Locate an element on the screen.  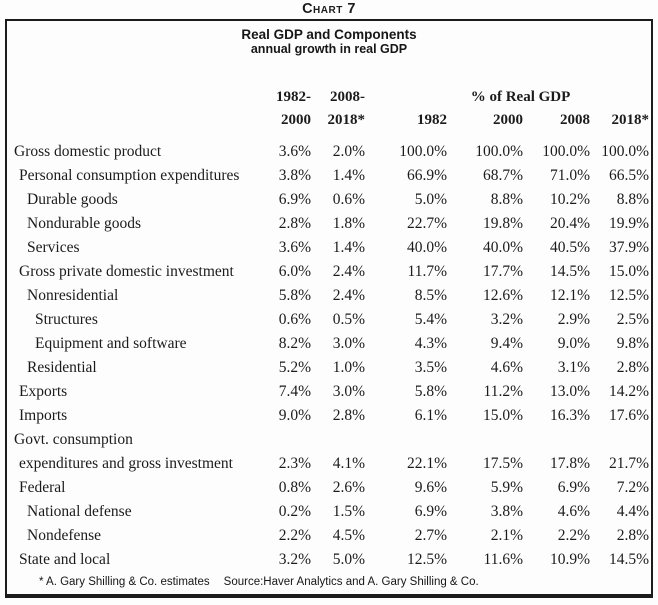
value-cell: 4.5% is located at coordinates (348, 535).